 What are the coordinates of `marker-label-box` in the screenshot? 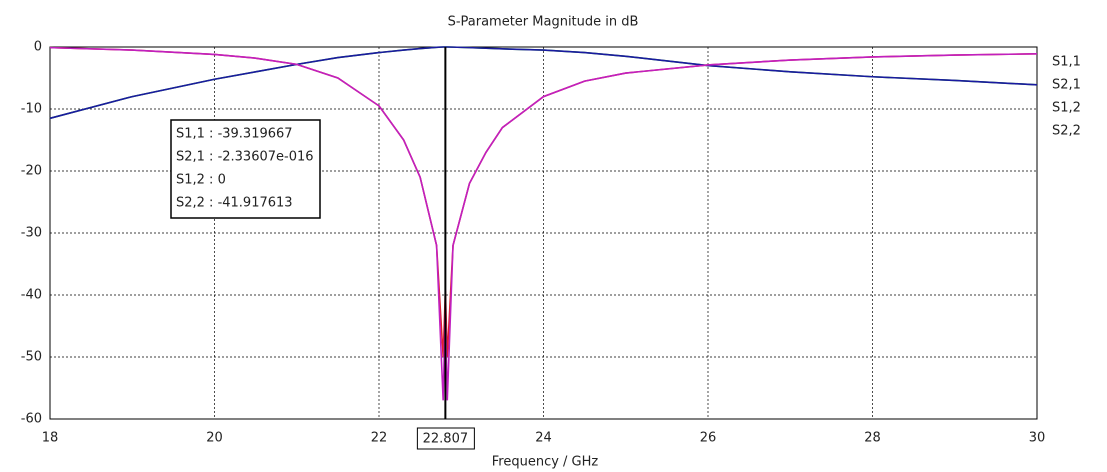 It's located at (445, 438).